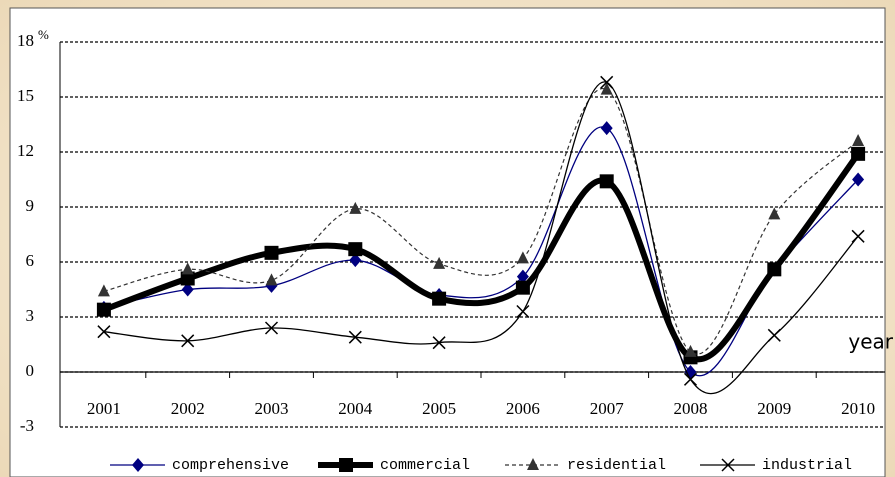 This screenshot has height=477, width=895. Describe the element at coordinates (30, 315) in the screenshot. I see `y-tick-label: 3` at that location.